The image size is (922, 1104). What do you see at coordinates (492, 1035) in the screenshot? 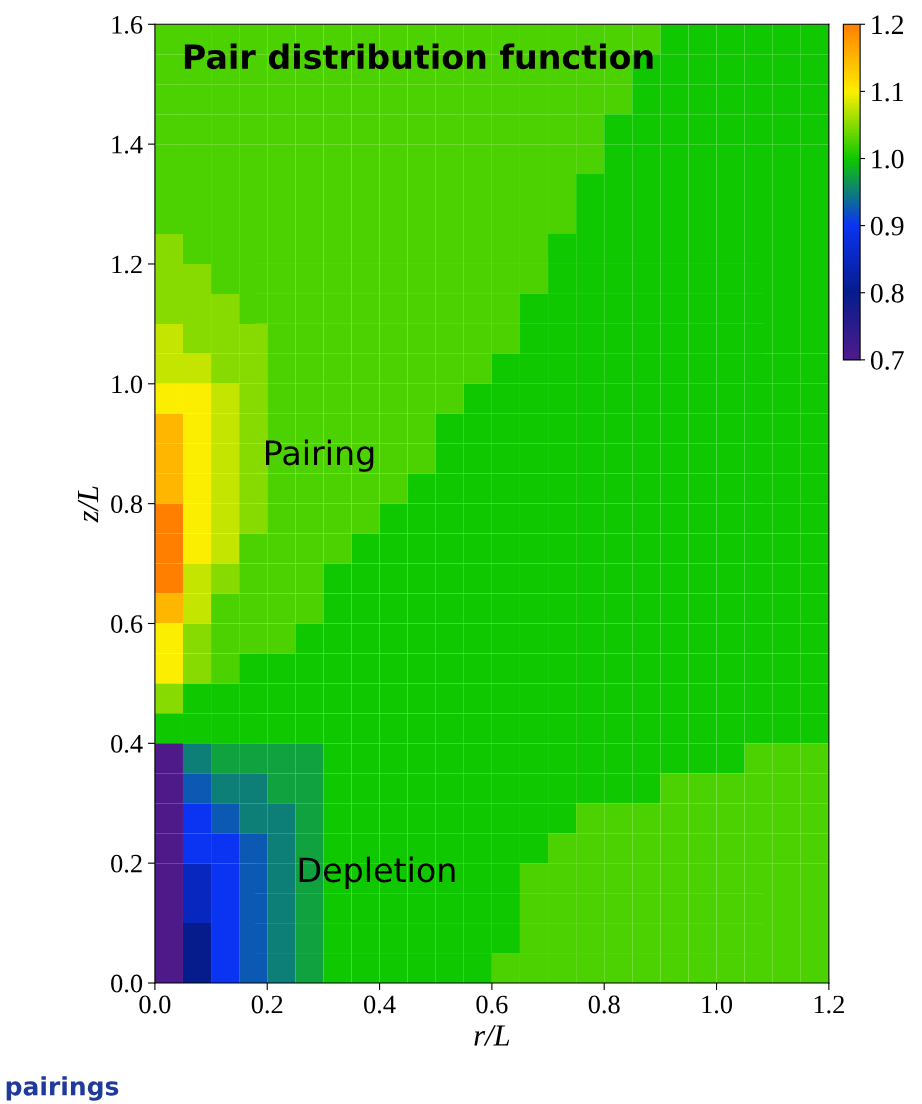
I see `x-axis-title: r/L` at bounding box center [492, 1035].